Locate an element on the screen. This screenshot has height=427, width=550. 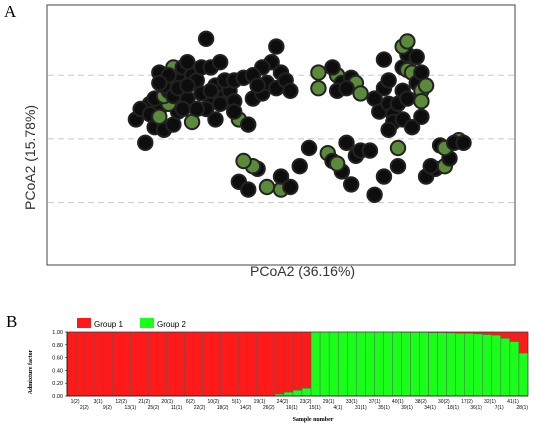
admixture-y-tick-label-2: 0.20 is located at coordinates (57, 384).